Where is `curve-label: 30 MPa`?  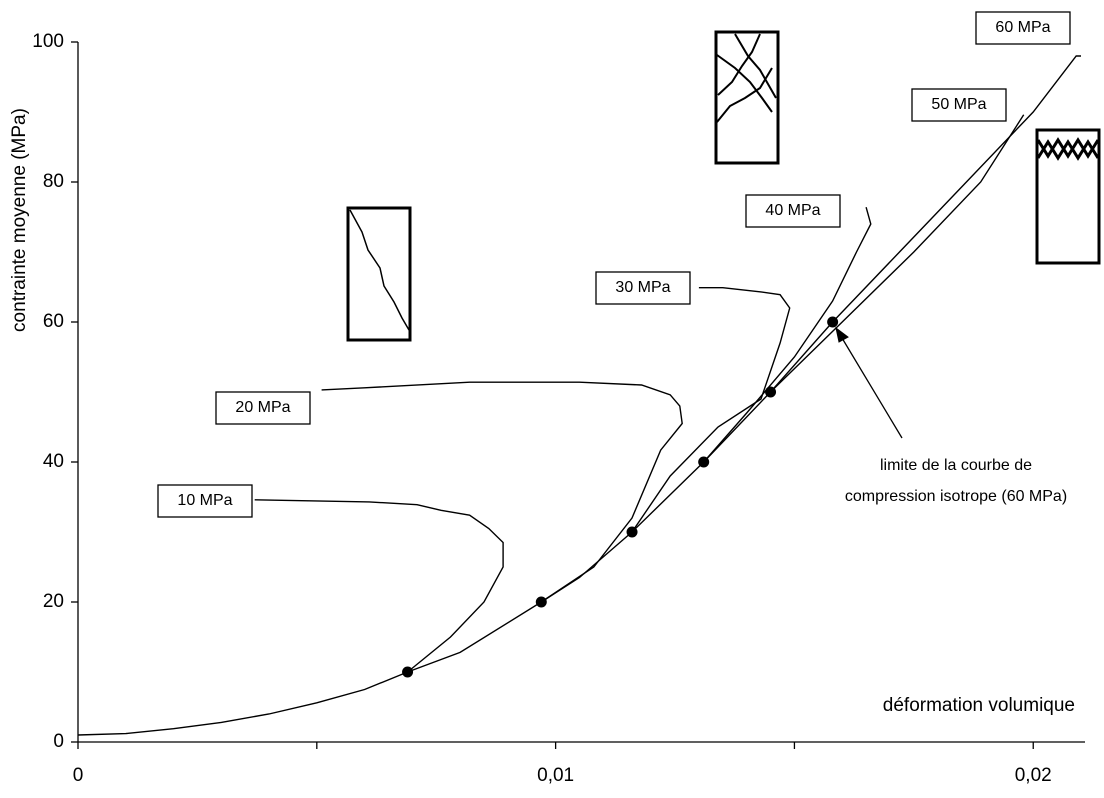
curve-label: 30 MPa is located at coordinates (642, 287).